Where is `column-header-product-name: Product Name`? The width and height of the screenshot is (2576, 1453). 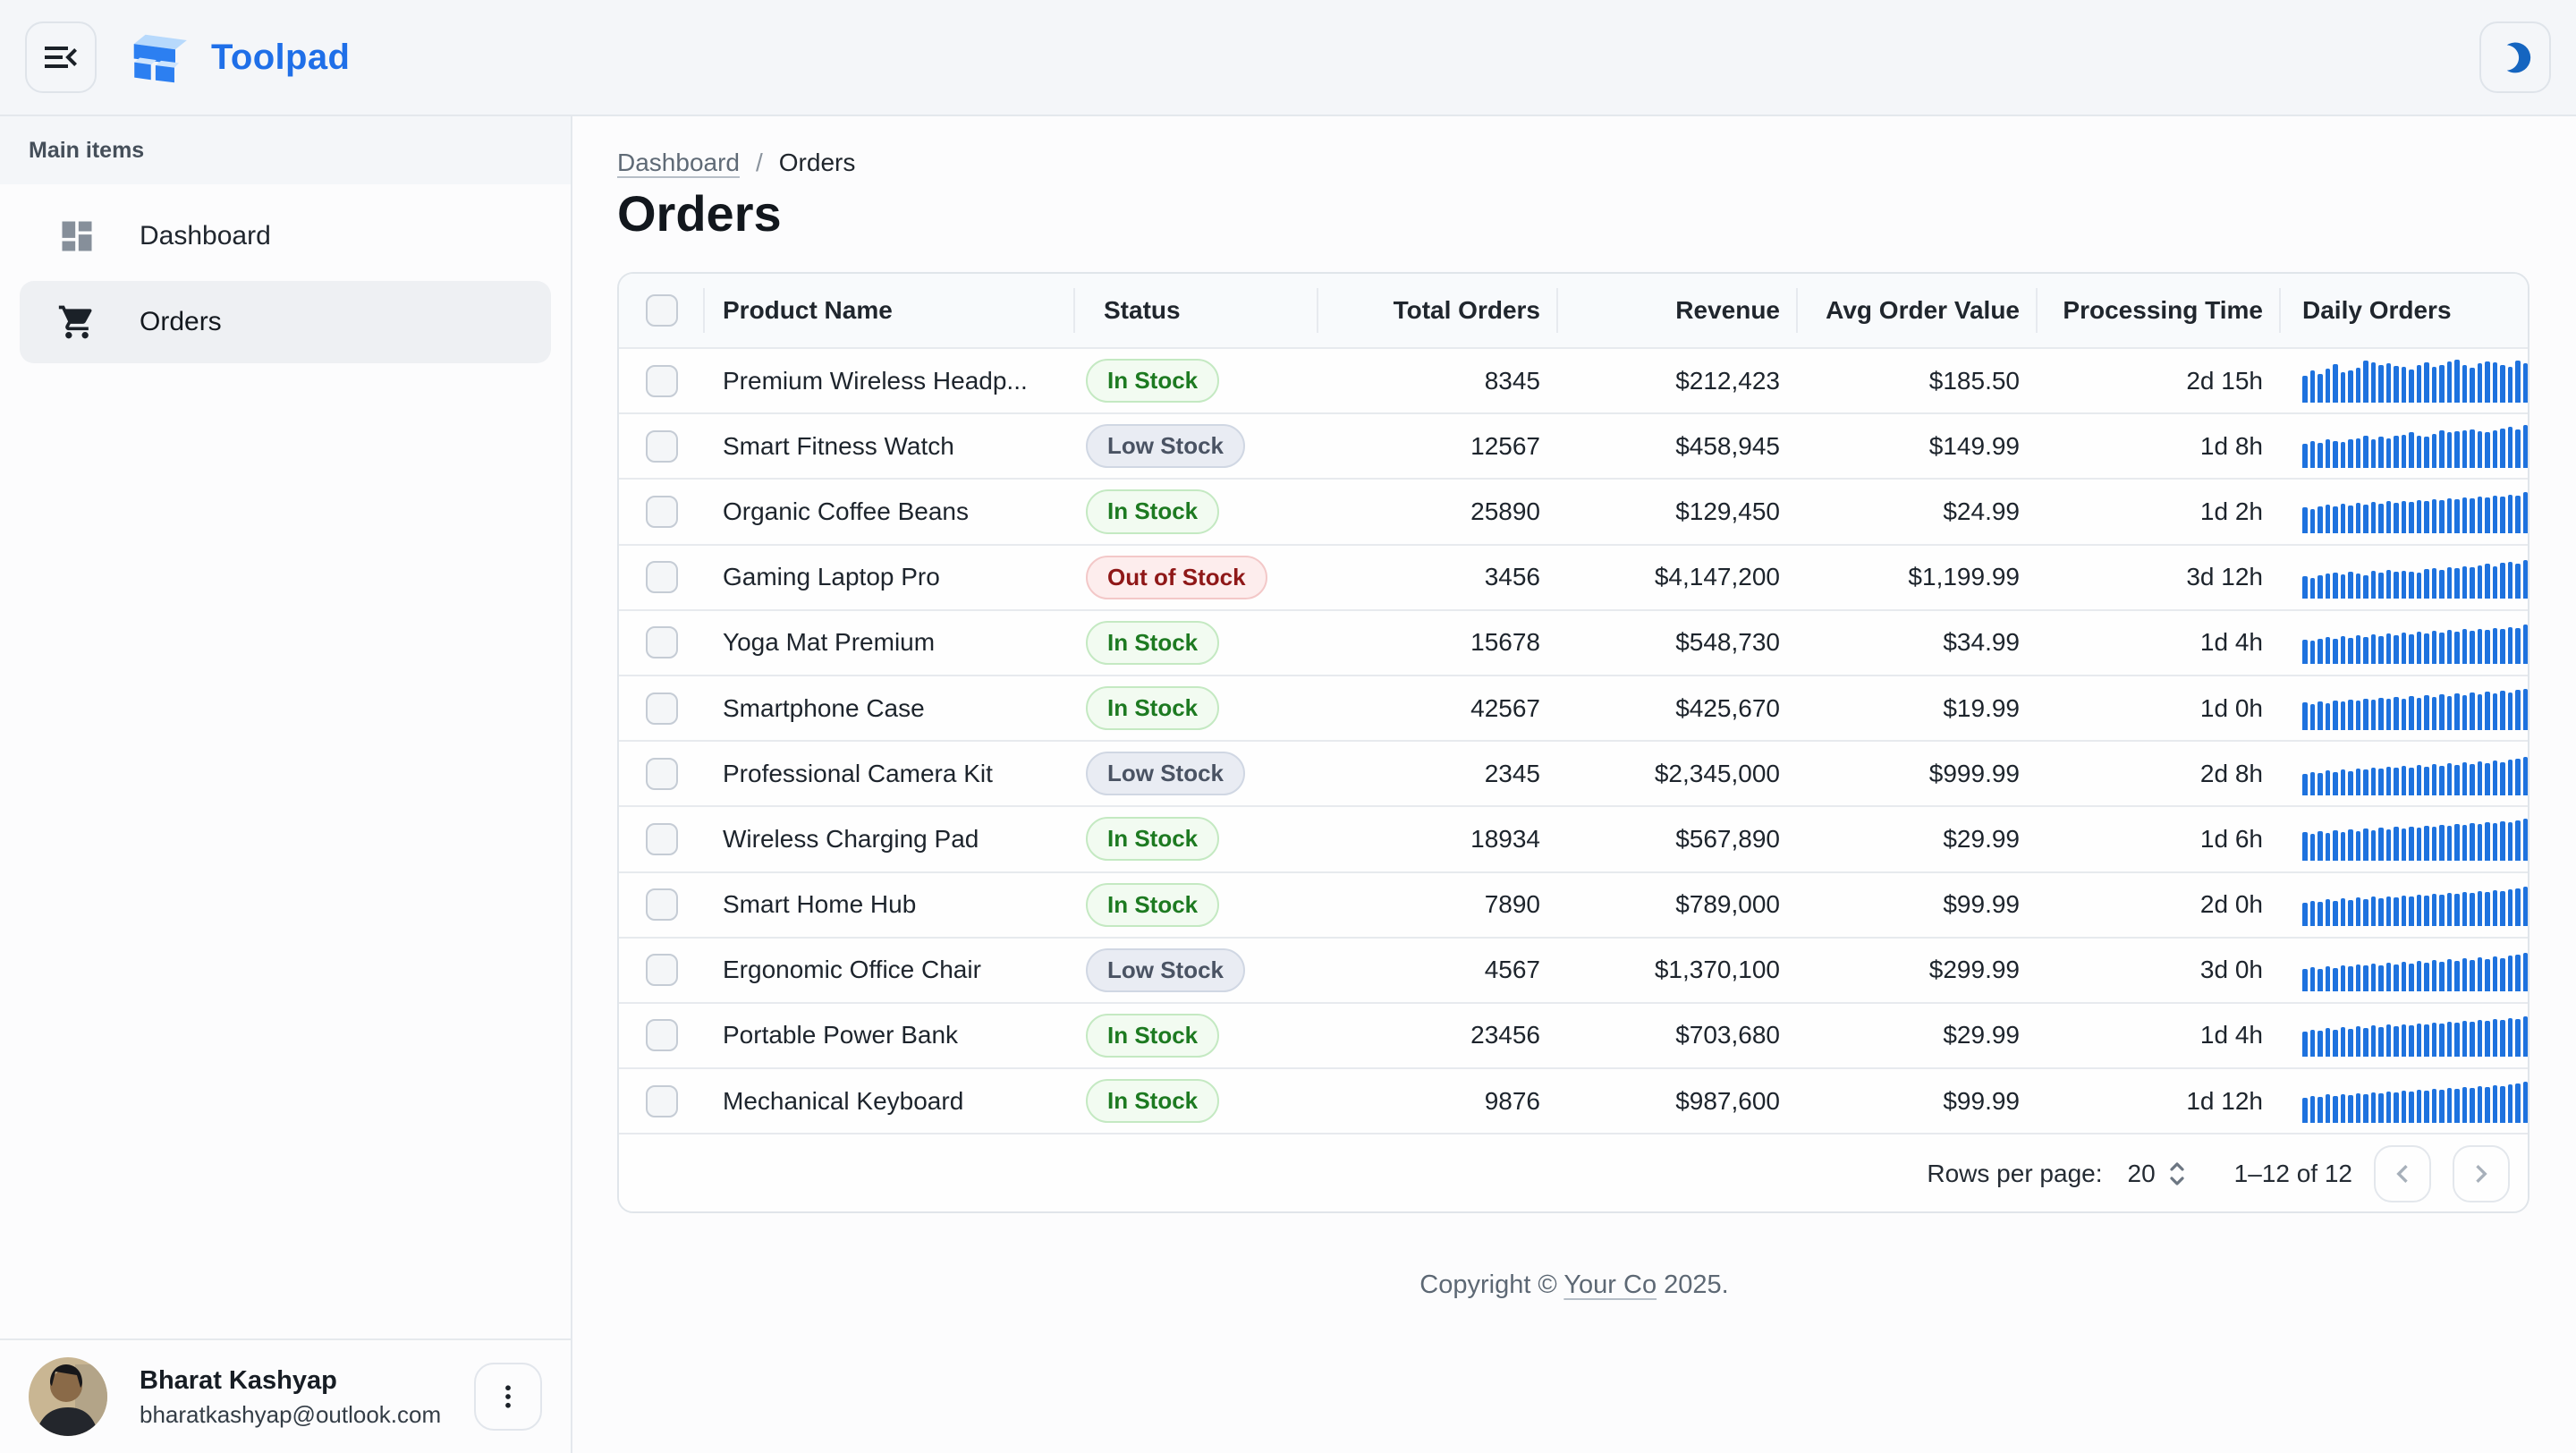
column-header-product-name: Product Name is located at coordinates (890, 310).